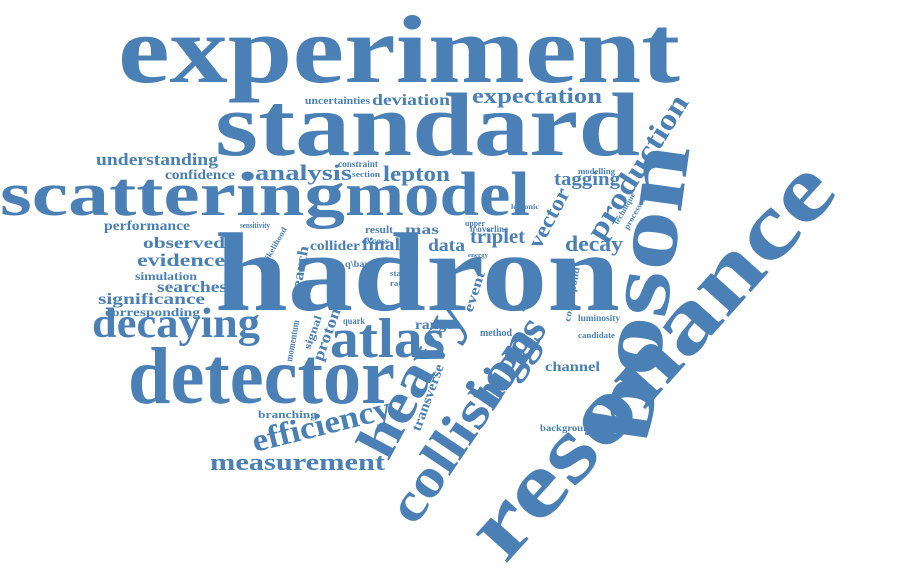 This screenshot has width=900, height=583. Describe the element at coordinates (411, 100) in the screenshot. I see `word: deviation` at that location.